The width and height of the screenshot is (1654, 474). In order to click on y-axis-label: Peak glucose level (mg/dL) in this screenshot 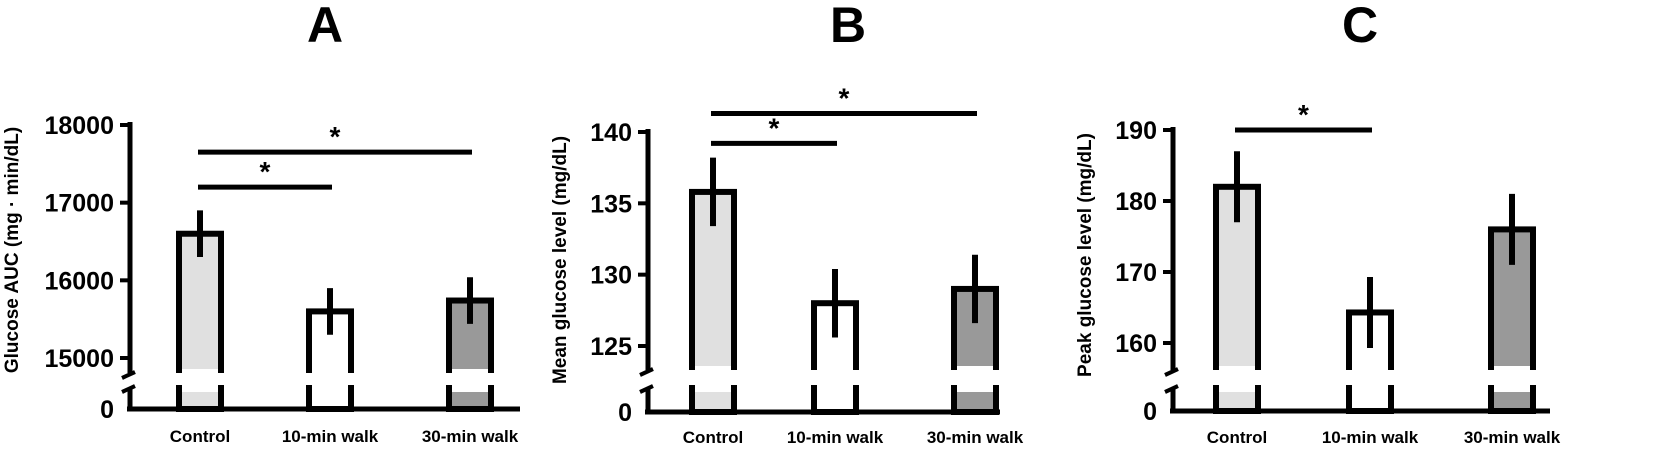, I will do `click(1085, 255)`.